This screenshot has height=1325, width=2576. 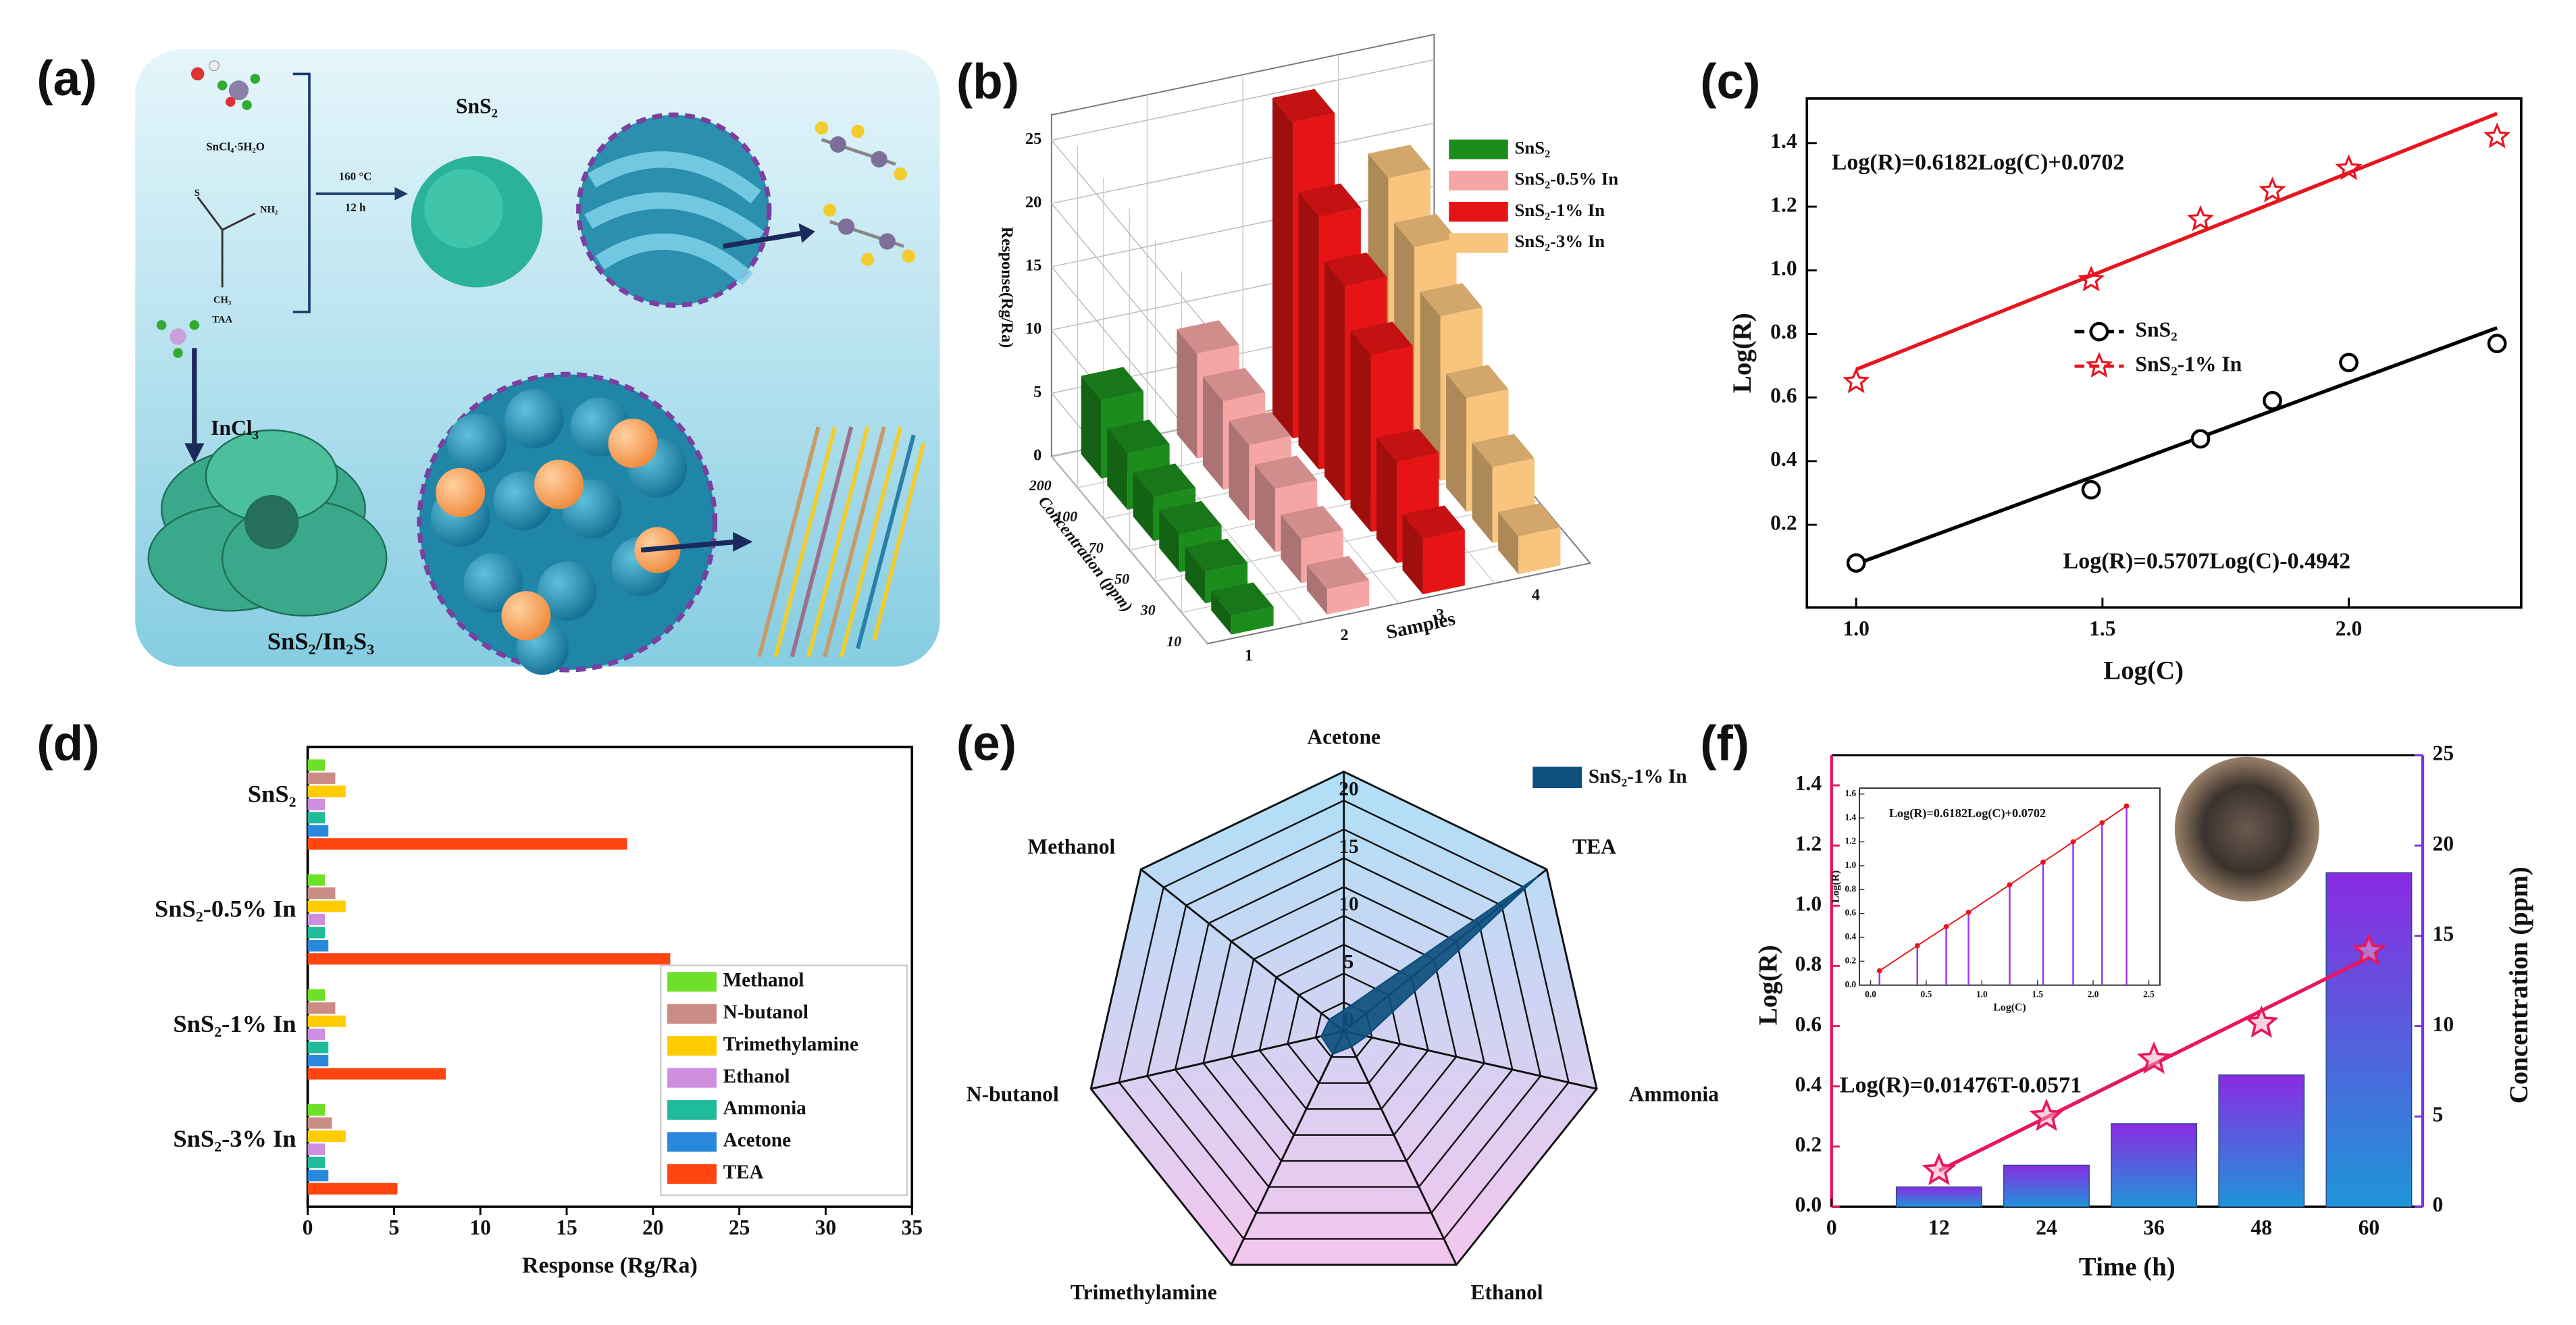 I want to click on y-tick-label: 15, so click(x=1033, y=266).